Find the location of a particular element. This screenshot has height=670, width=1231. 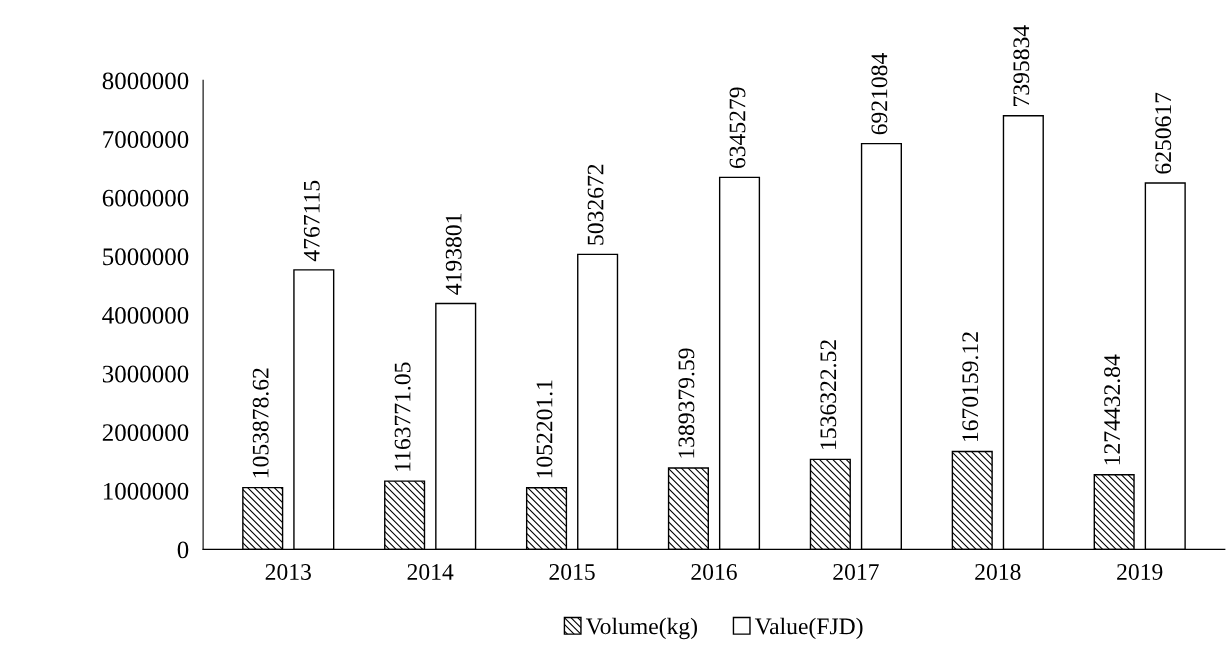

y-tick-label: 6000000 is located at coordinates (145, 198).